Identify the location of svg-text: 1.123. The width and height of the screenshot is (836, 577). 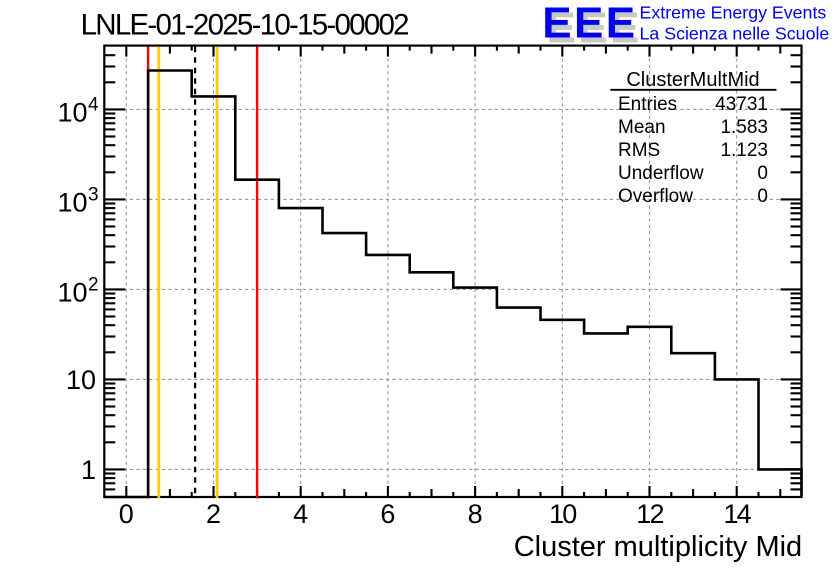
(744, 150).